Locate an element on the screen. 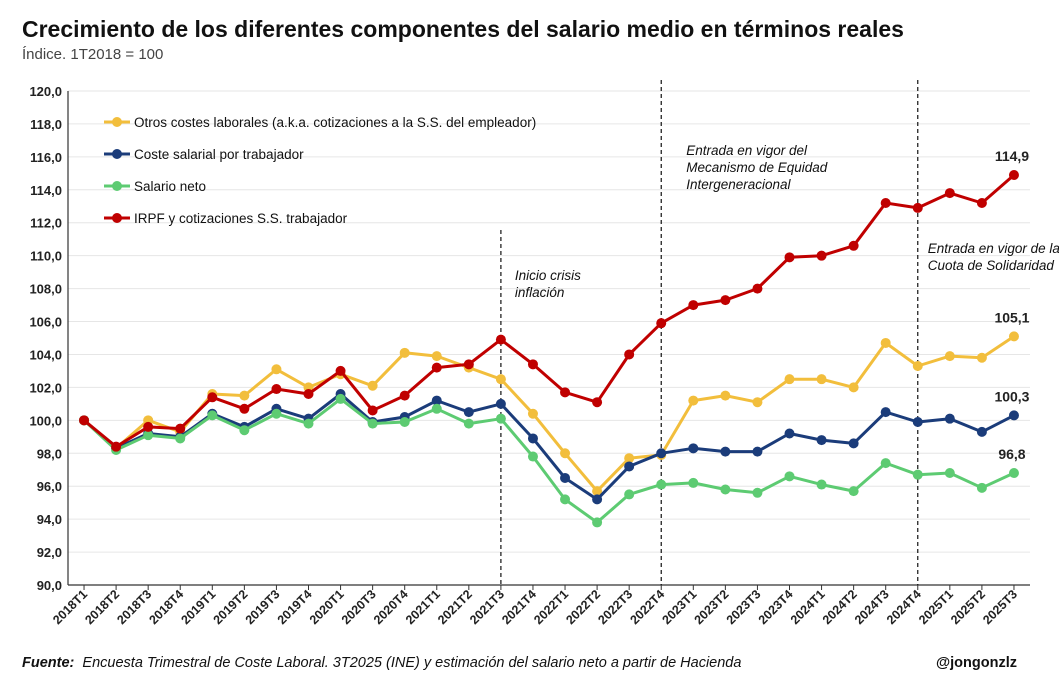 The image size is (1059, 687). y-tick-label: 94,0 is located at coordinates (49, 519).